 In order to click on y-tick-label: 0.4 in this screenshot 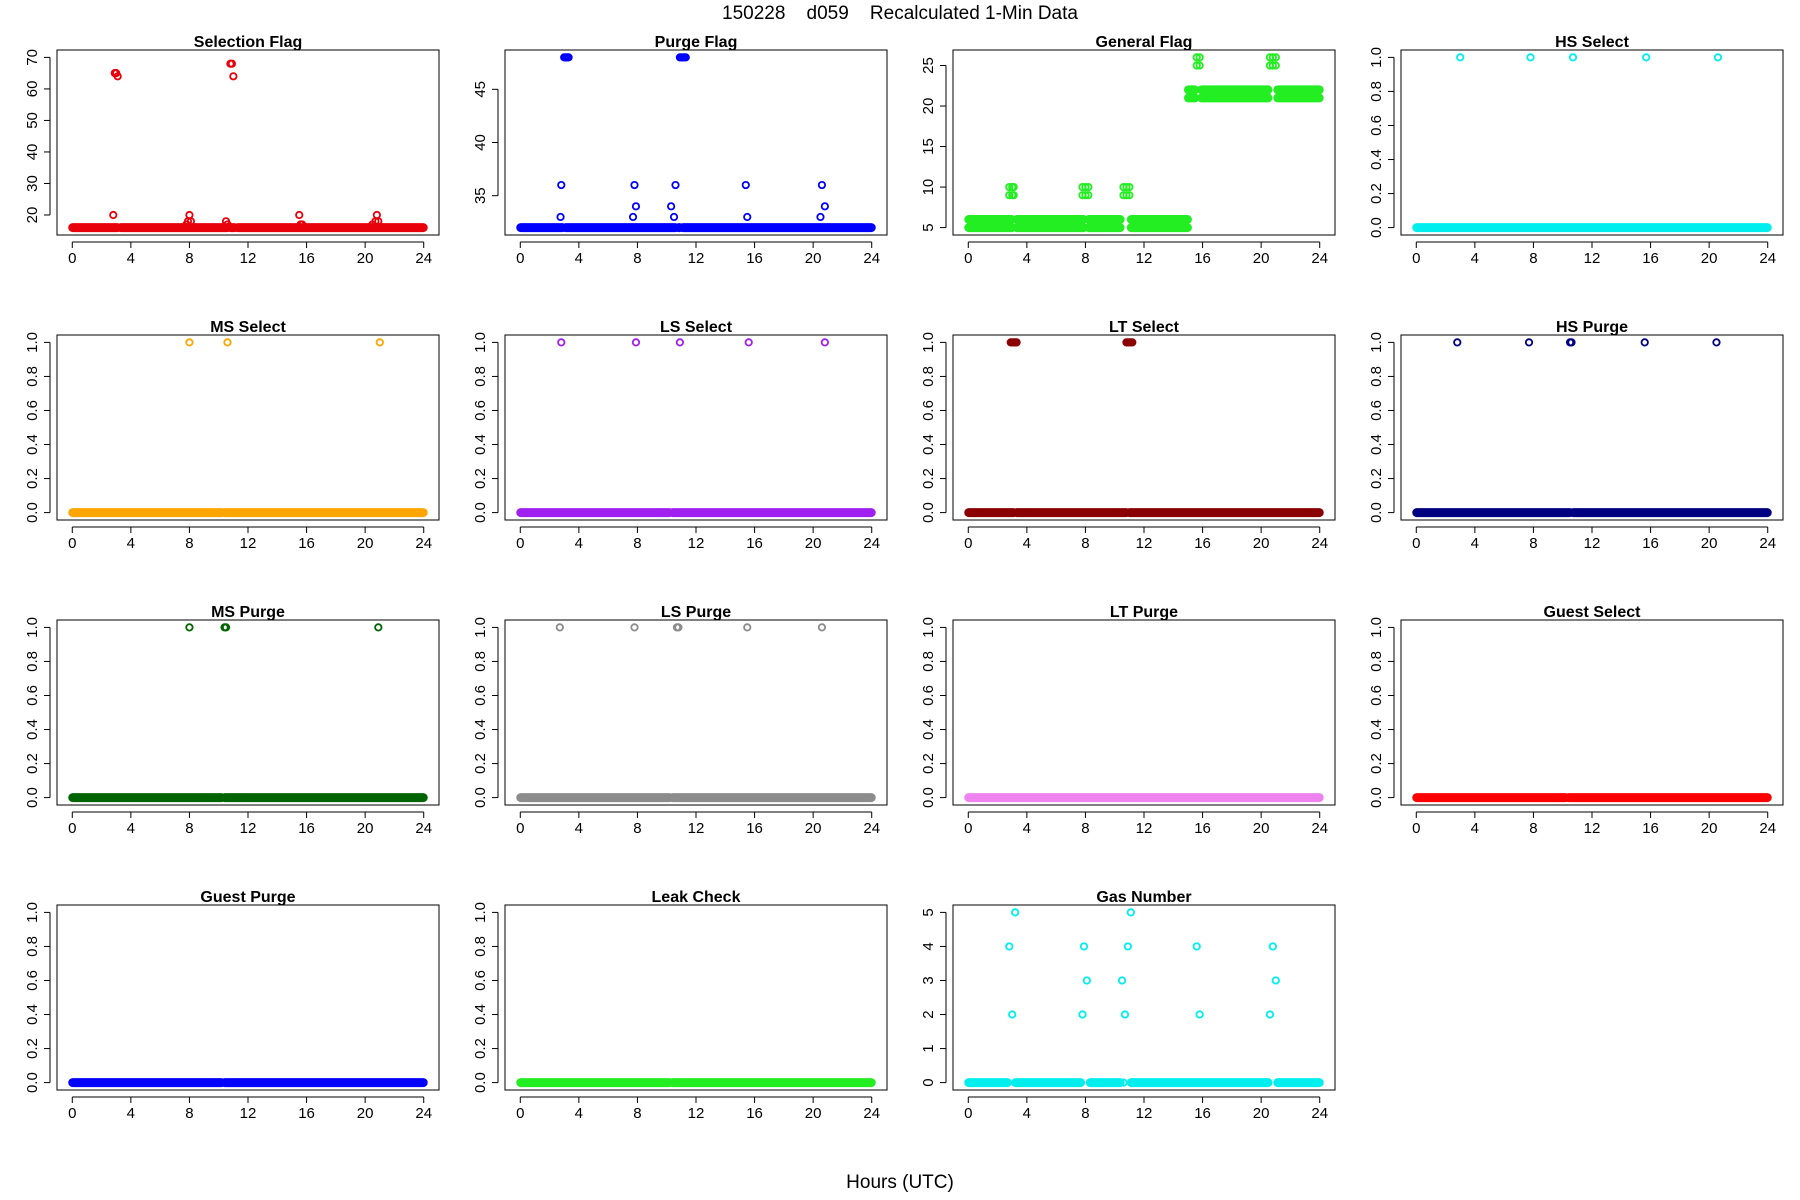, I will do `click(928, 444)`.